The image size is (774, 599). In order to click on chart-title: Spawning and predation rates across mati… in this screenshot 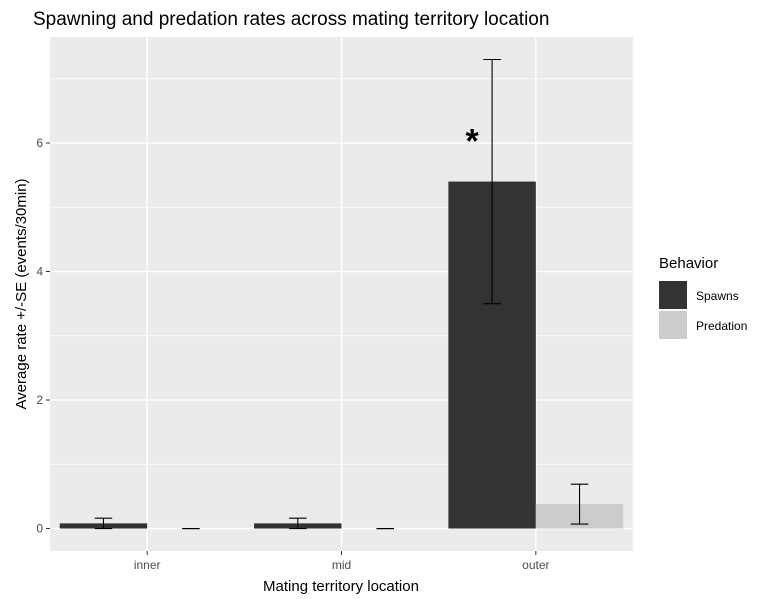, I will do `click(291, 19)`.